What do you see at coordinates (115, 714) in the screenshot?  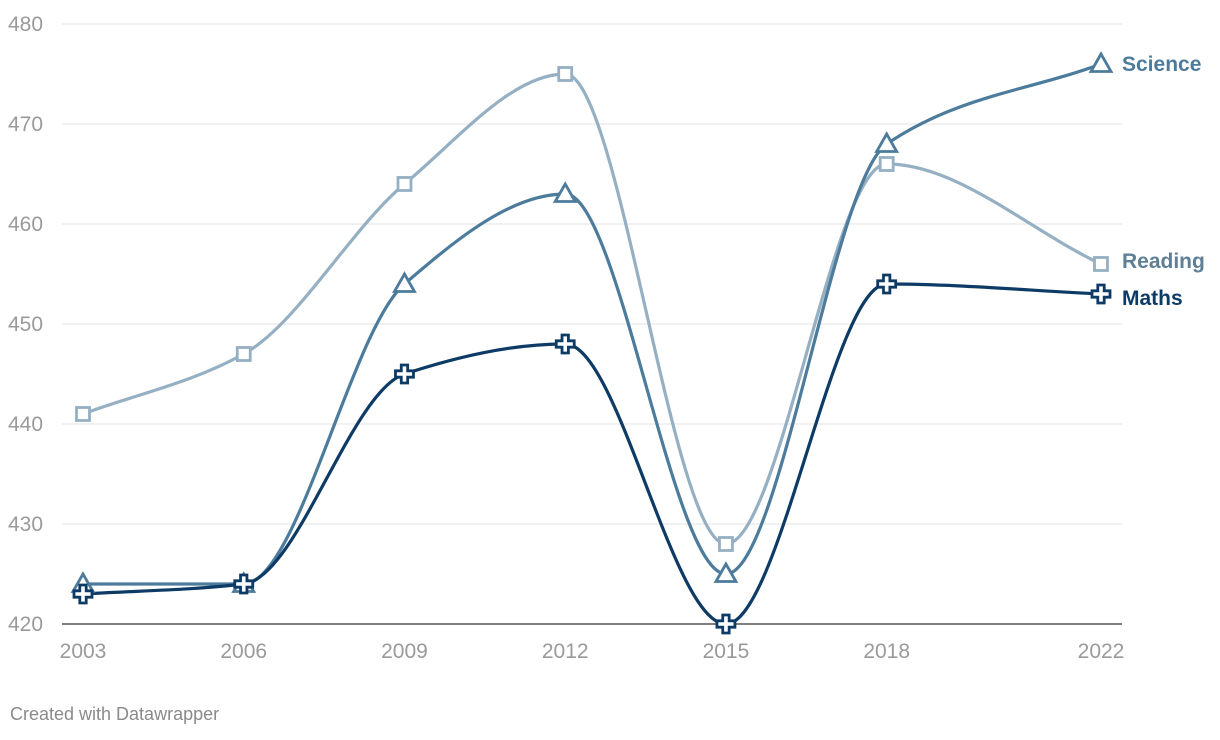 I see `chart-credit: Created with Datawrapper` at bounding box center [115, 714].